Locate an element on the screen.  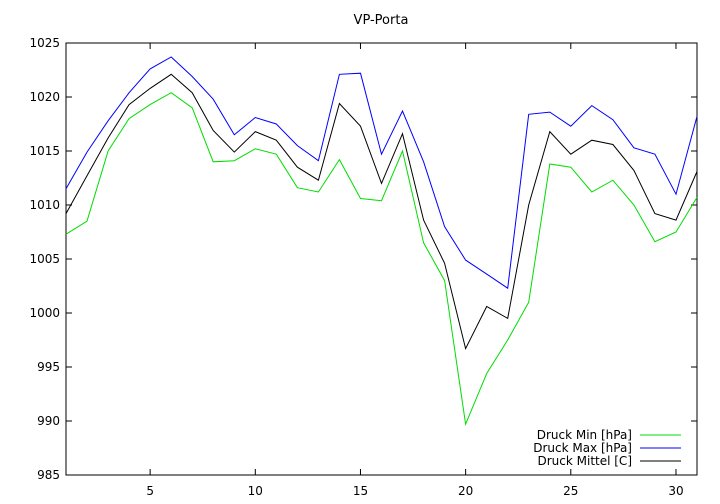
y-tick-label: 995 is located at coordinates (48, 367).